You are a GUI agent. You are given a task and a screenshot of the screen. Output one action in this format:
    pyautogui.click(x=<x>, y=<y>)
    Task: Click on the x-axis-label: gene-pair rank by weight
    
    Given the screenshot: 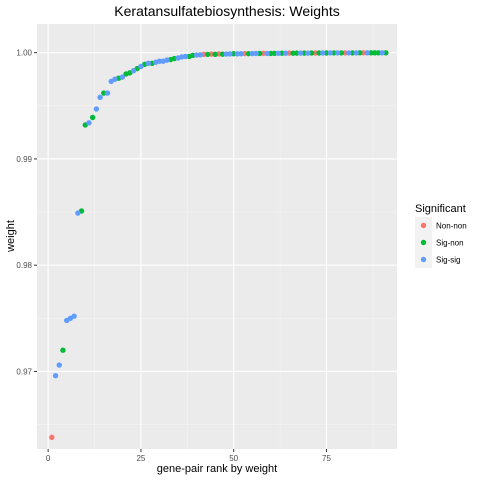 What is the action you would take?
    pyautogui.click(x=217, y=469)
    